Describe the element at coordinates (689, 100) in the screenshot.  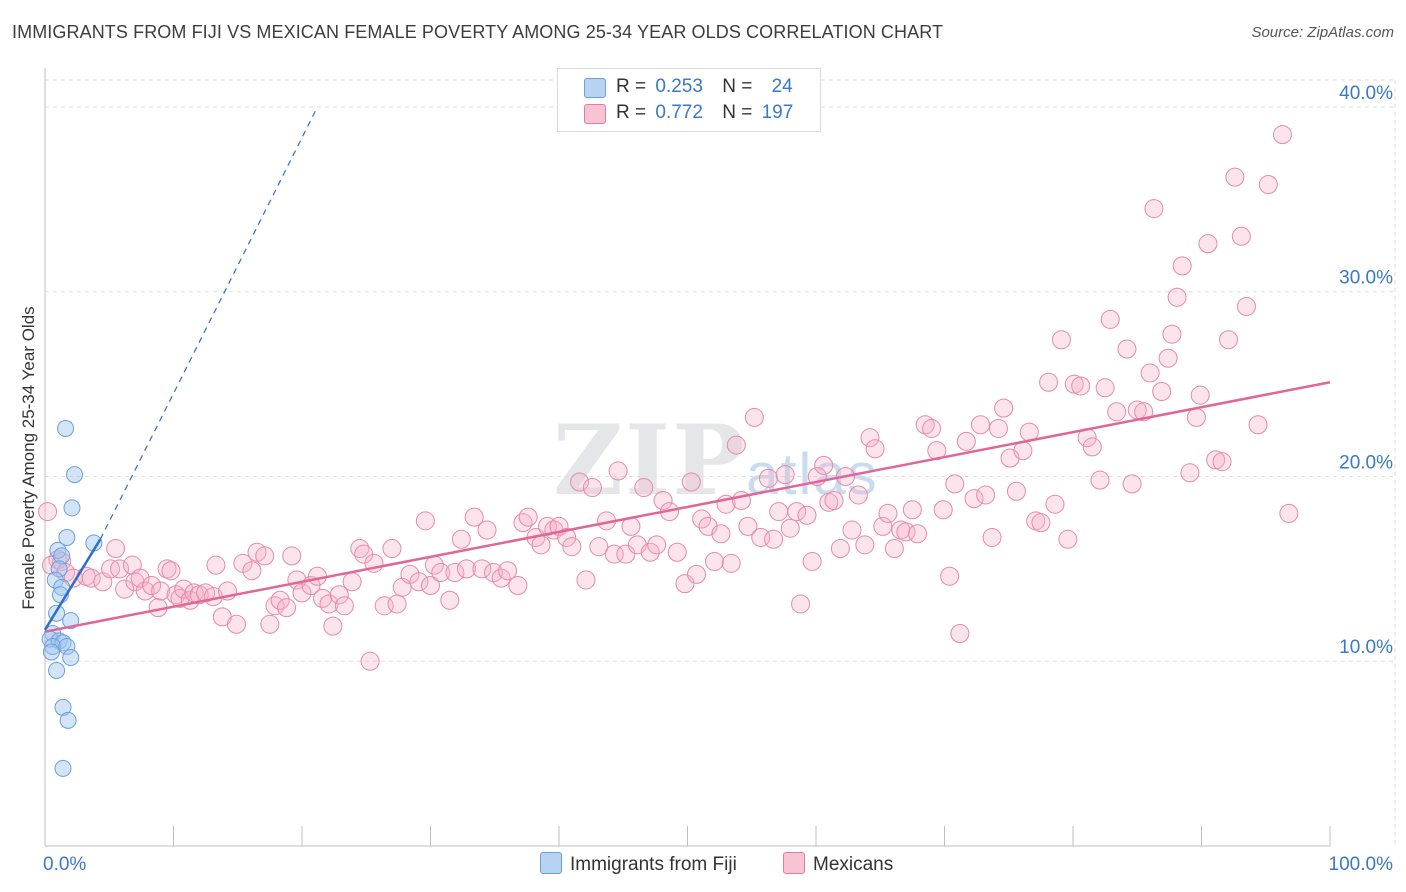
I see `legend-box: R = 0.253 N = 24 R = 0.772 N = 197` at that location.